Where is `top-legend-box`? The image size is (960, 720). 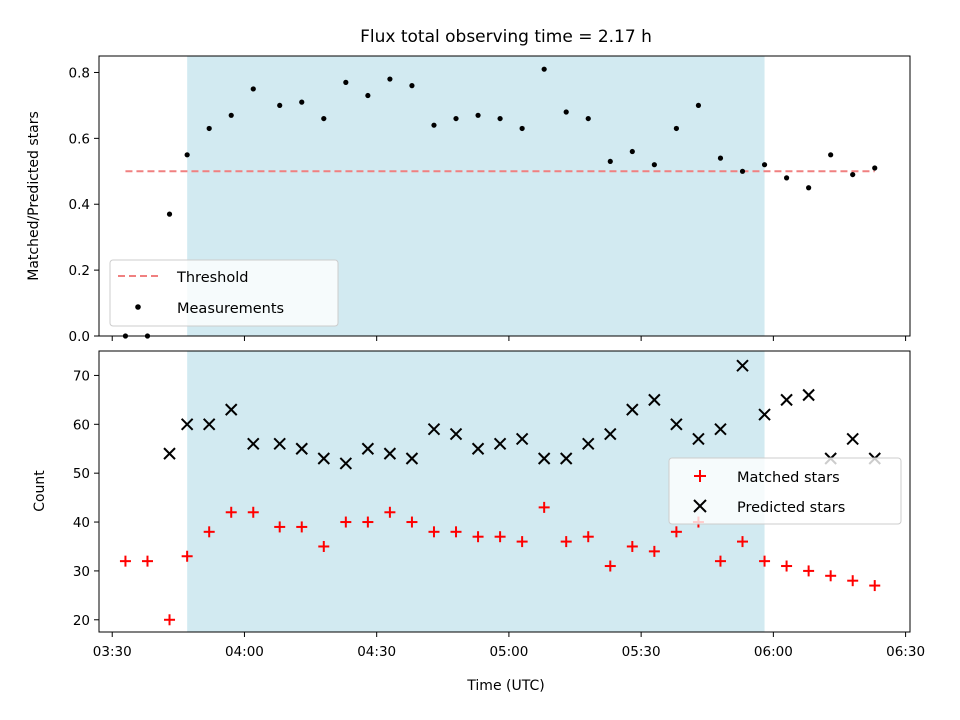 top-legend-box is located at coordinates (224, 293).